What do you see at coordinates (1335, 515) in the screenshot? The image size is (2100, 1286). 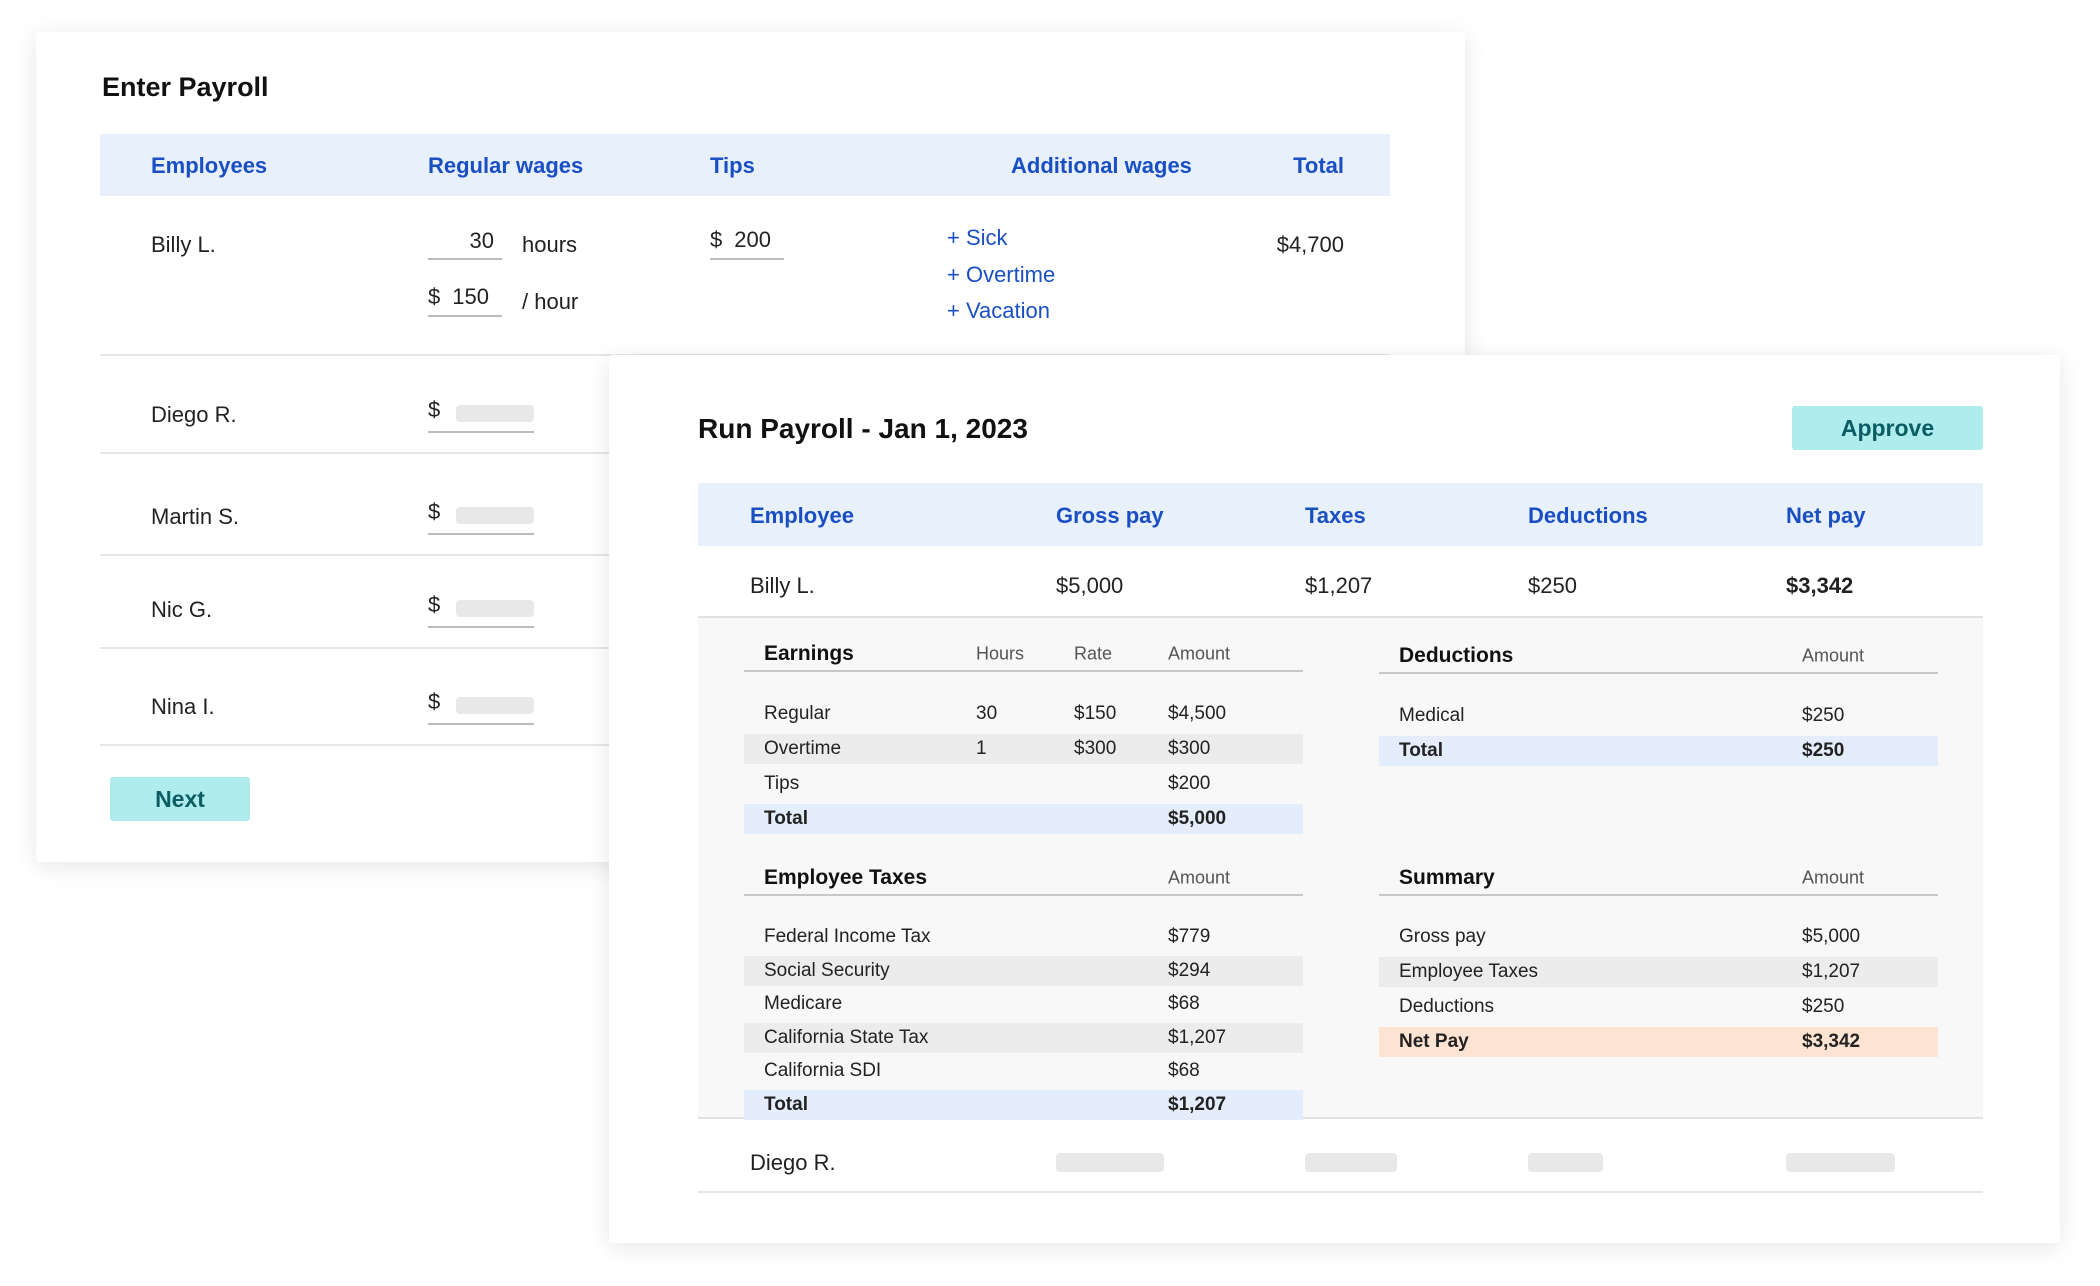 I see `col-taxes: Taxes` at bounding box center [1335, 515].